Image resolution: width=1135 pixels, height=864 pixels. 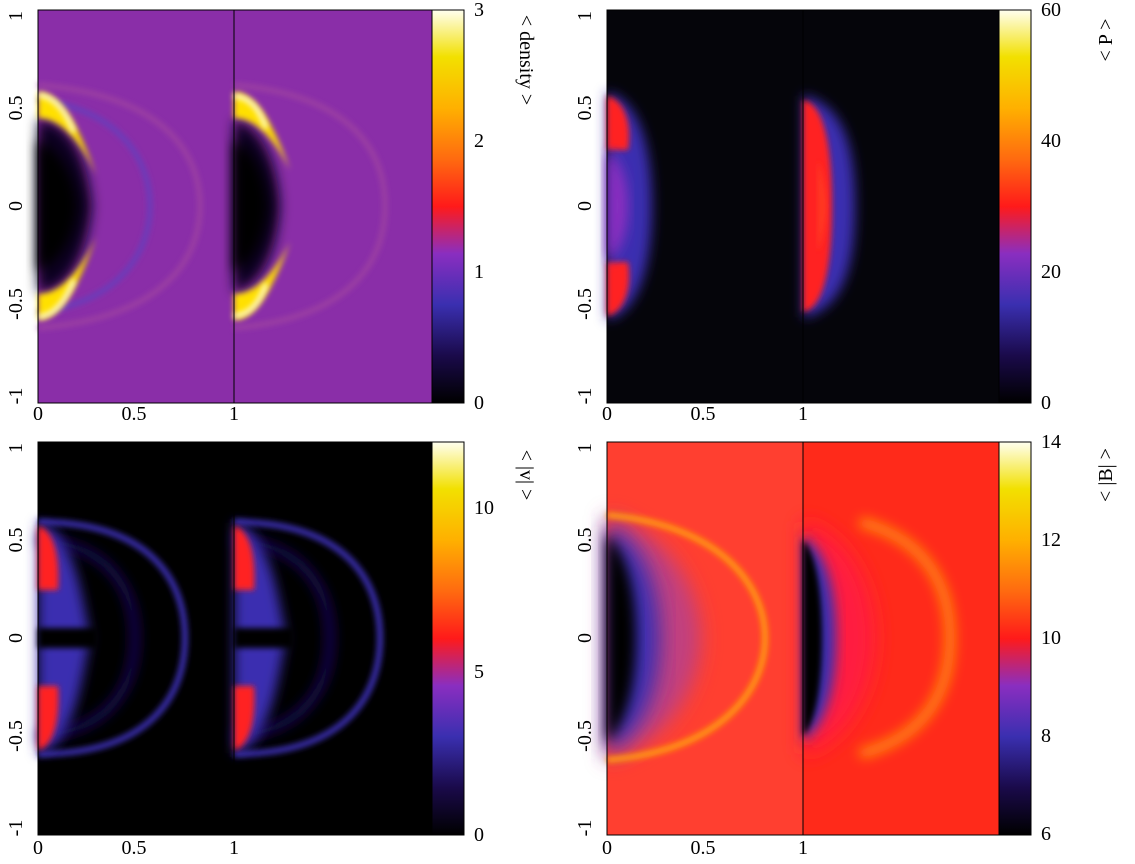 What do you see at coordinates (332, 638) in the screenshot?
I see `velocity-panel-right` at bounding box center [332, 638].